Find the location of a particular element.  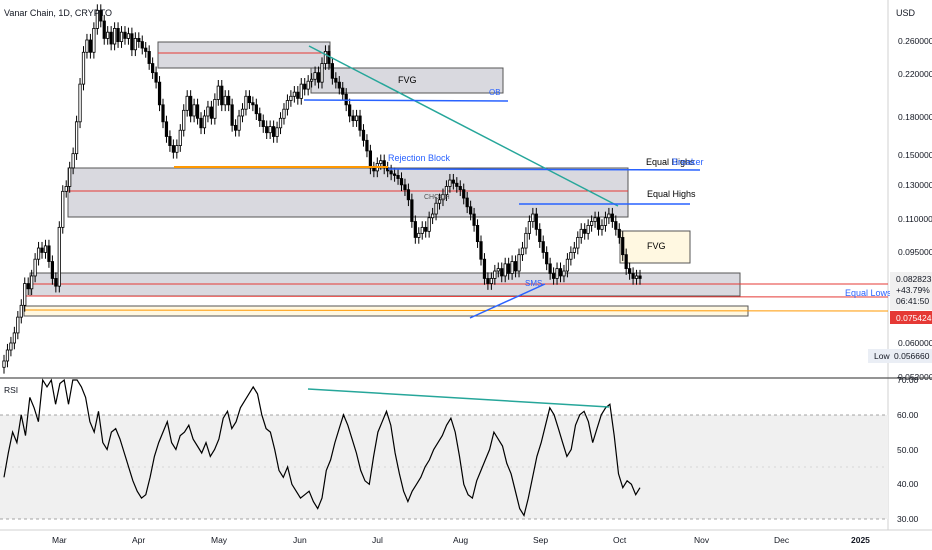

ob-level-line is located at coordinates (406, 100).